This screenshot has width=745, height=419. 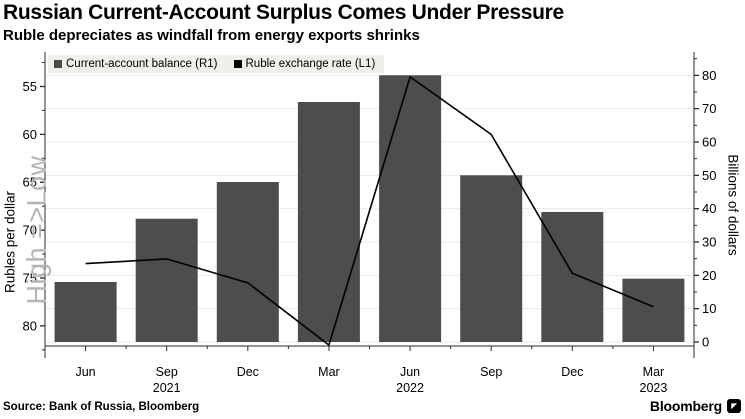 What do you see at coordinates (491, 372) in the screenshot?
I see `x-label-5: Sep` at bounding box center [491, 372].